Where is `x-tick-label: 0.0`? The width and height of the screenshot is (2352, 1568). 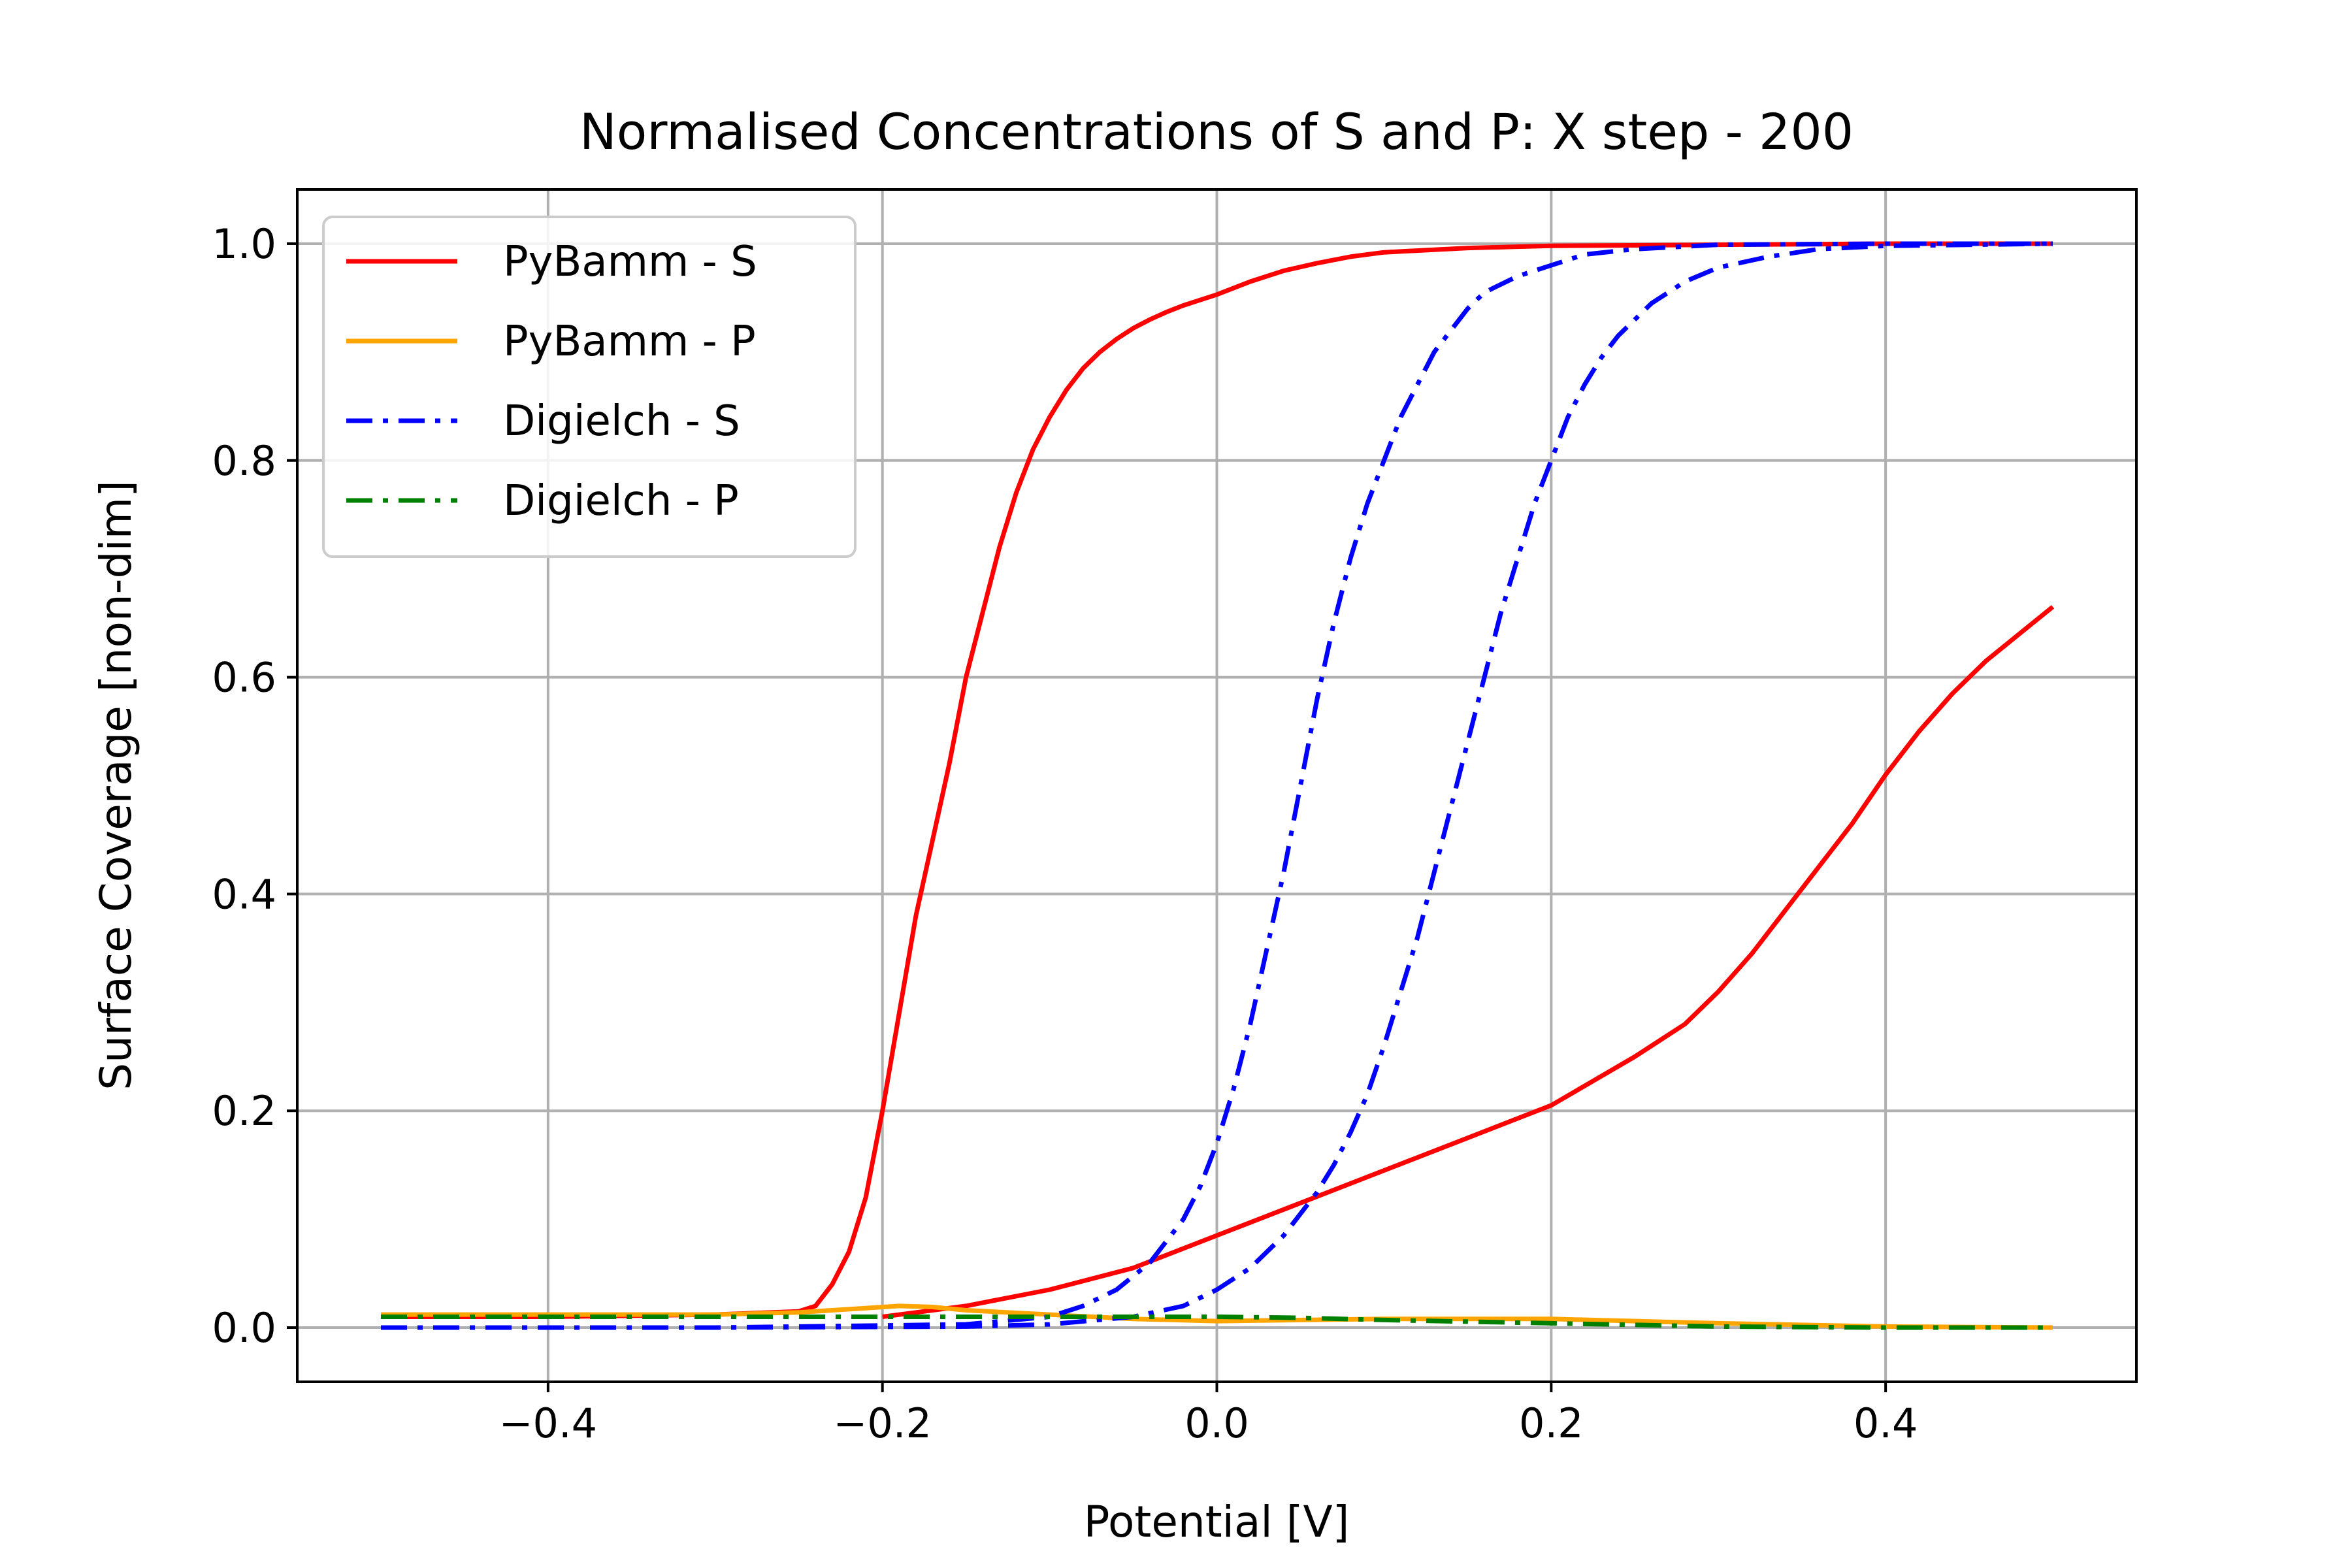 x-tick-label: 0.0 is located at coordinates (1216, 1423).